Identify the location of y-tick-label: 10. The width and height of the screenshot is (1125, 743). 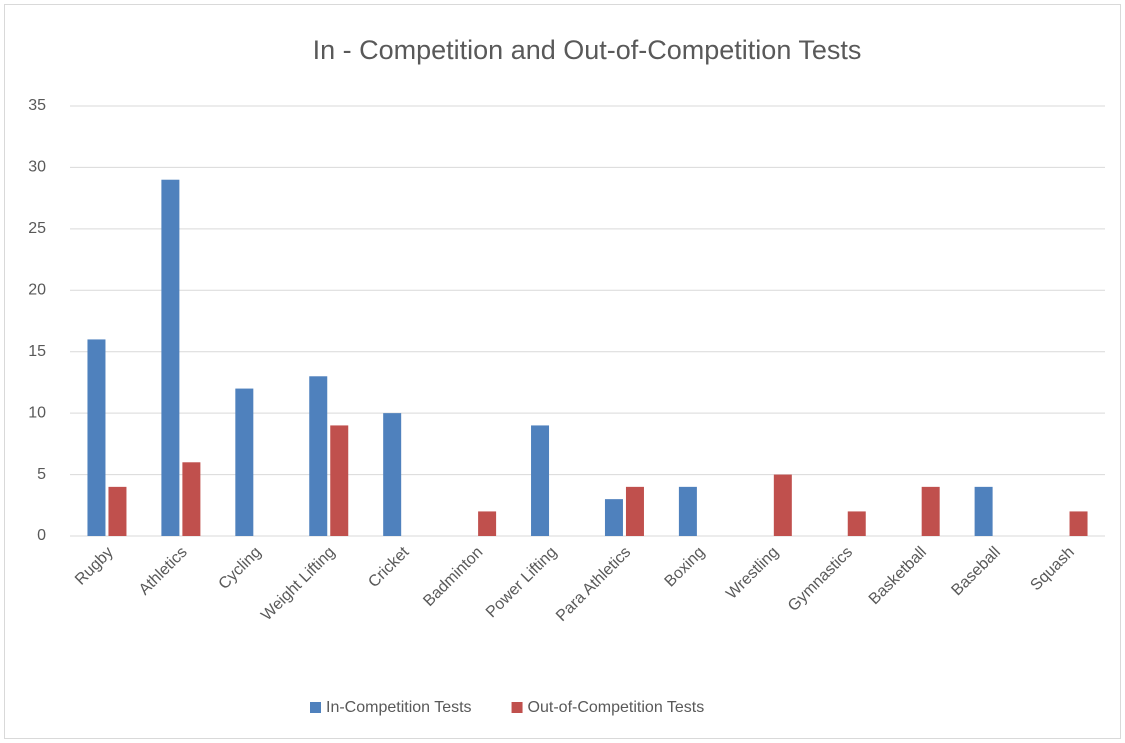
(37, 412).